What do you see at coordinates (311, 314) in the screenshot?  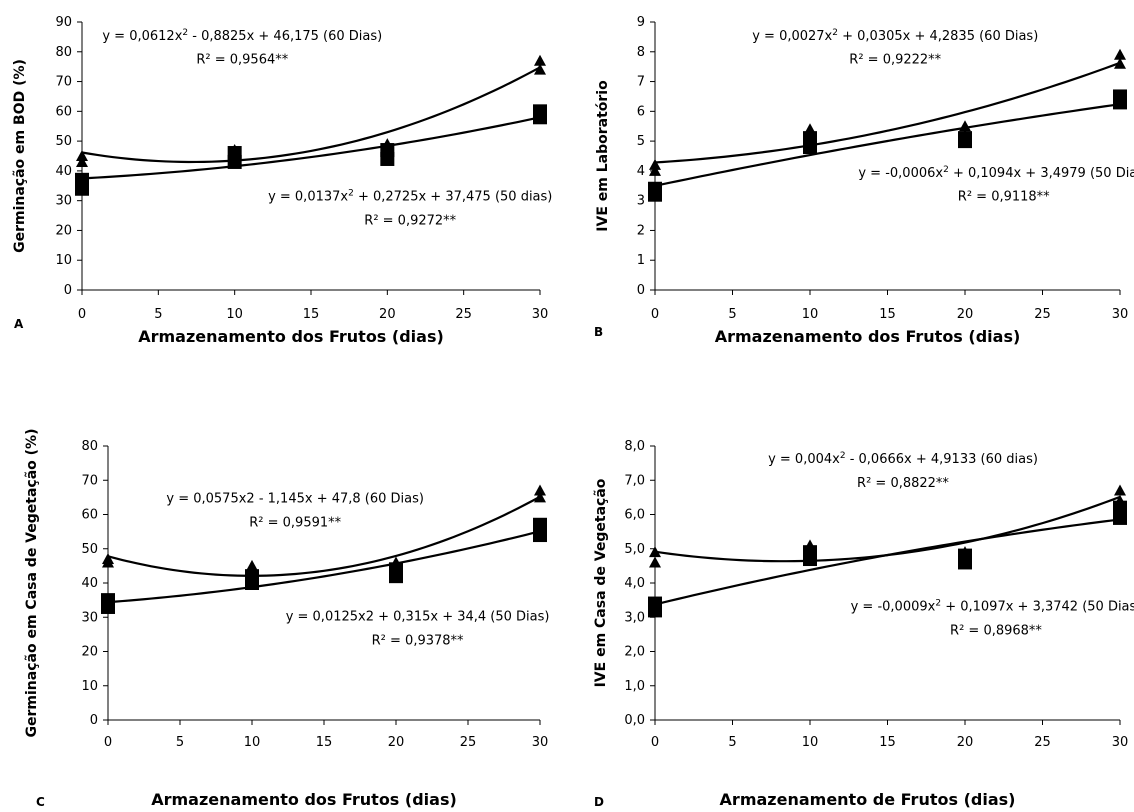 I see `x-tick-label: 15` at bounding box center [311, 314].